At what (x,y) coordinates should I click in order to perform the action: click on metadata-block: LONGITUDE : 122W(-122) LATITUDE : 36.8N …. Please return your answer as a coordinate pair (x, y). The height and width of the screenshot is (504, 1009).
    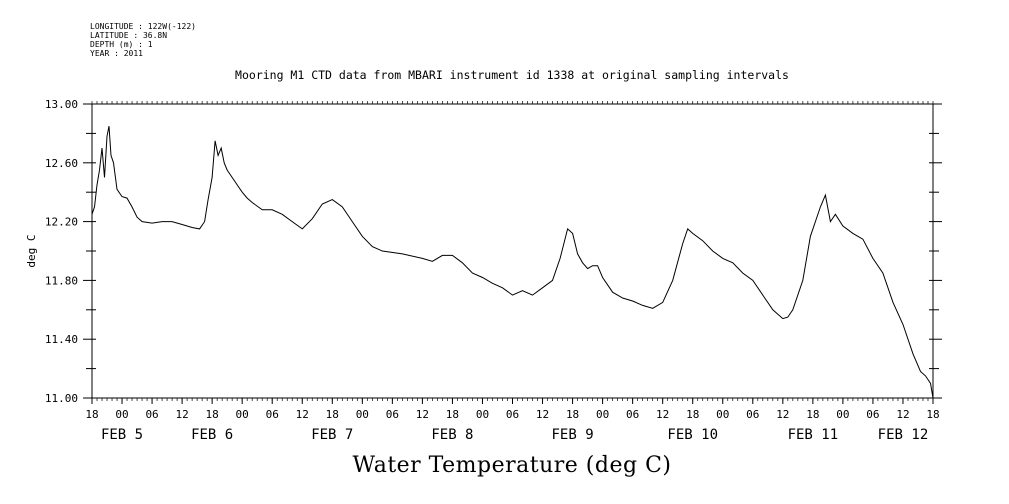
    Looking at the image, I should click on (143, 40).